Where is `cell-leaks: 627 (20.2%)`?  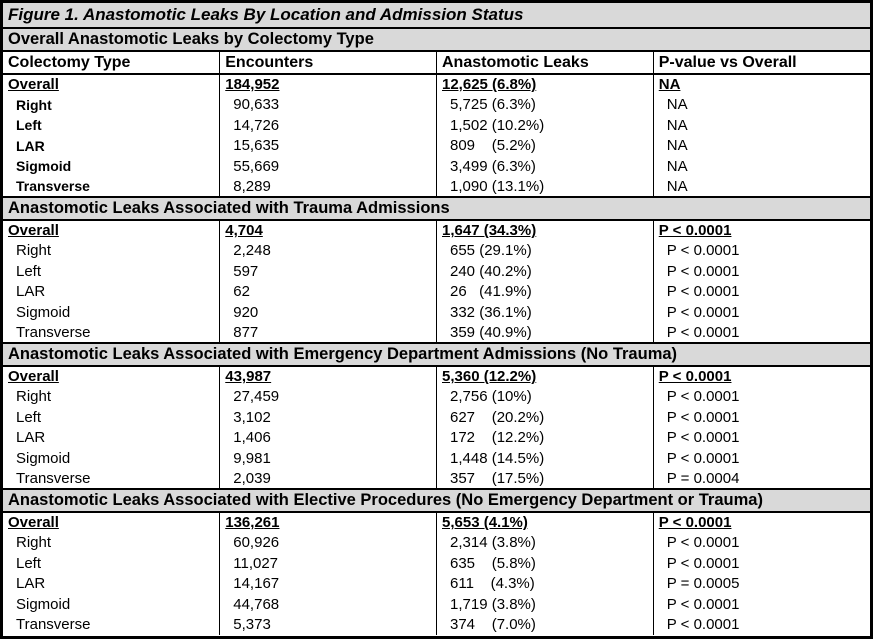 cell-leaks: 627 (20.2%) is located at coordinates (545, 417).